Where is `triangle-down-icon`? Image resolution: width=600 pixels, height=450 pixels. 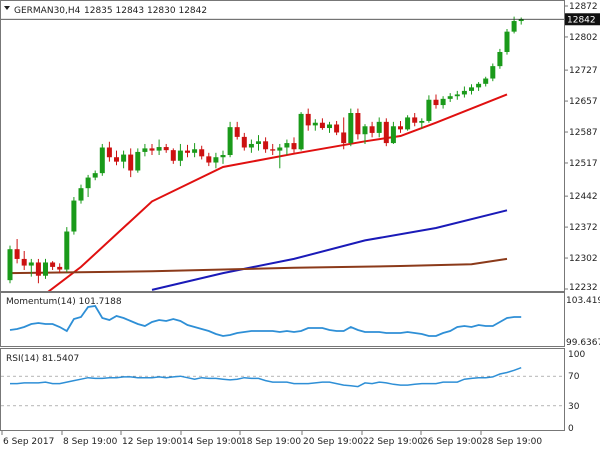
triangle-down-icon is located at coordinates (7, 8).